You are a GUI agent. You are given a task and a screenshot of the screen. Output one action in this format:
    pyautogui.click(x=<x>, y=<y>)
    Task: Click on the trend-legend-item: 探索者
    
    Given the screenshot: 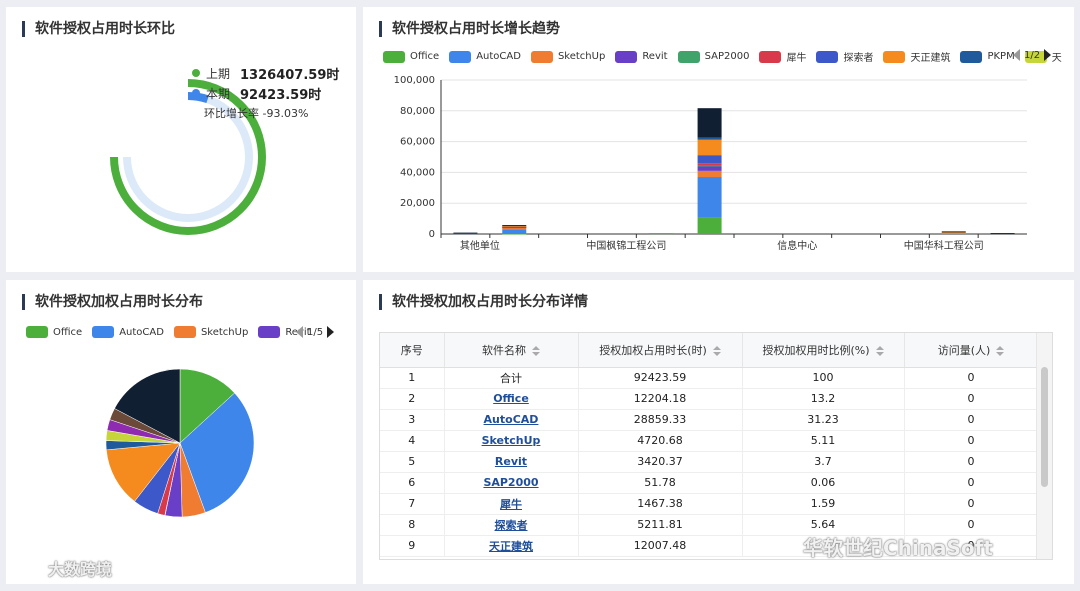 What is the action you would take?
    pyautogui.click(x=844, y=56)
    